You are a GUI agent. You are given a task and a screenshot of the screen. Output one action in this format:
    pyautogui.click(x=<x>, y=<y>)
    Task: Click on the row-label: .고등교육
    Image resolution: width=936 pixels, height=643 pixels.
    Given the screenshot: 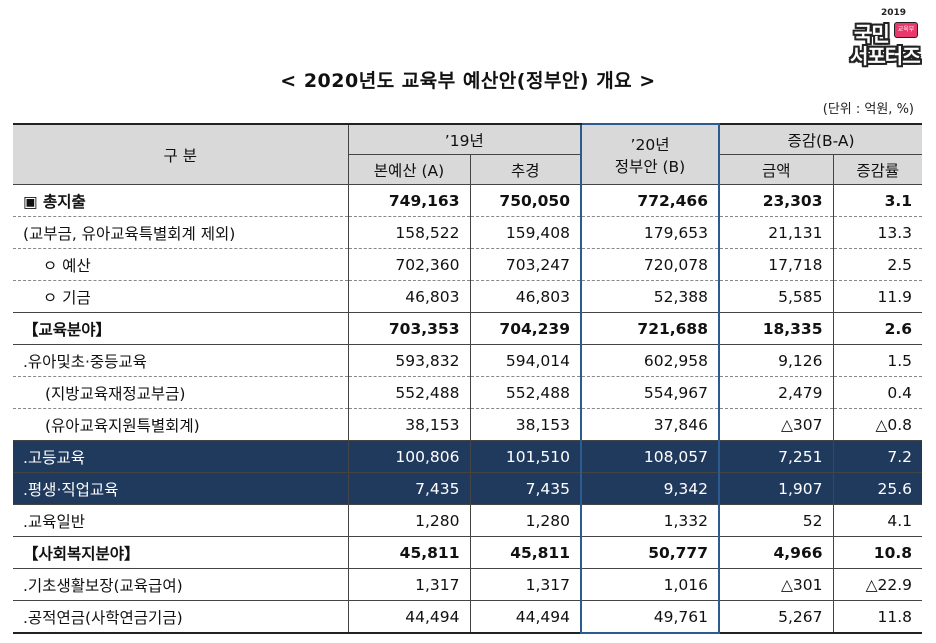 What is the action you would take?
    pyautogui.click(x=181, y=456)
    